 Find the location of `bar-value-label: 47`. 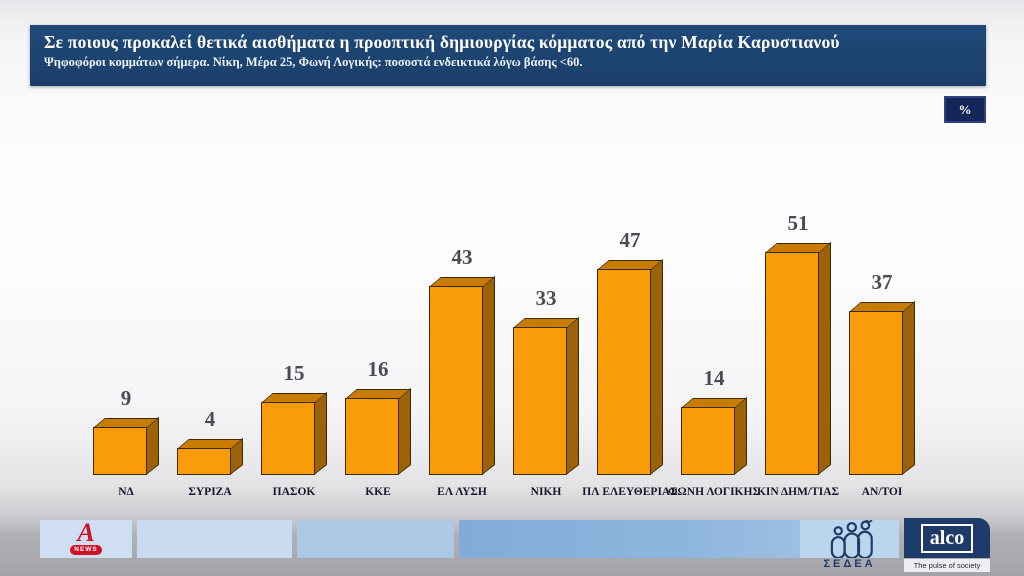

bar-value-label: 47 is located at coordinates (630, 240).